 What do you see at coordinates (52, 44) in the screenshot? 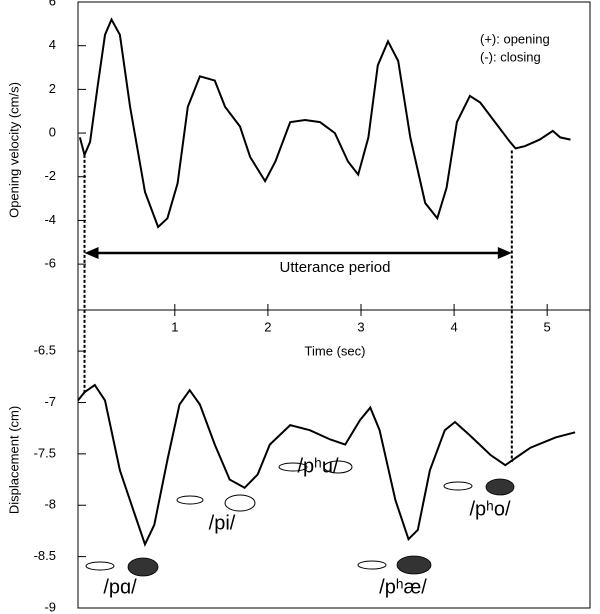
I see `y-tick-label: 4` at bounding box center [52, 44].